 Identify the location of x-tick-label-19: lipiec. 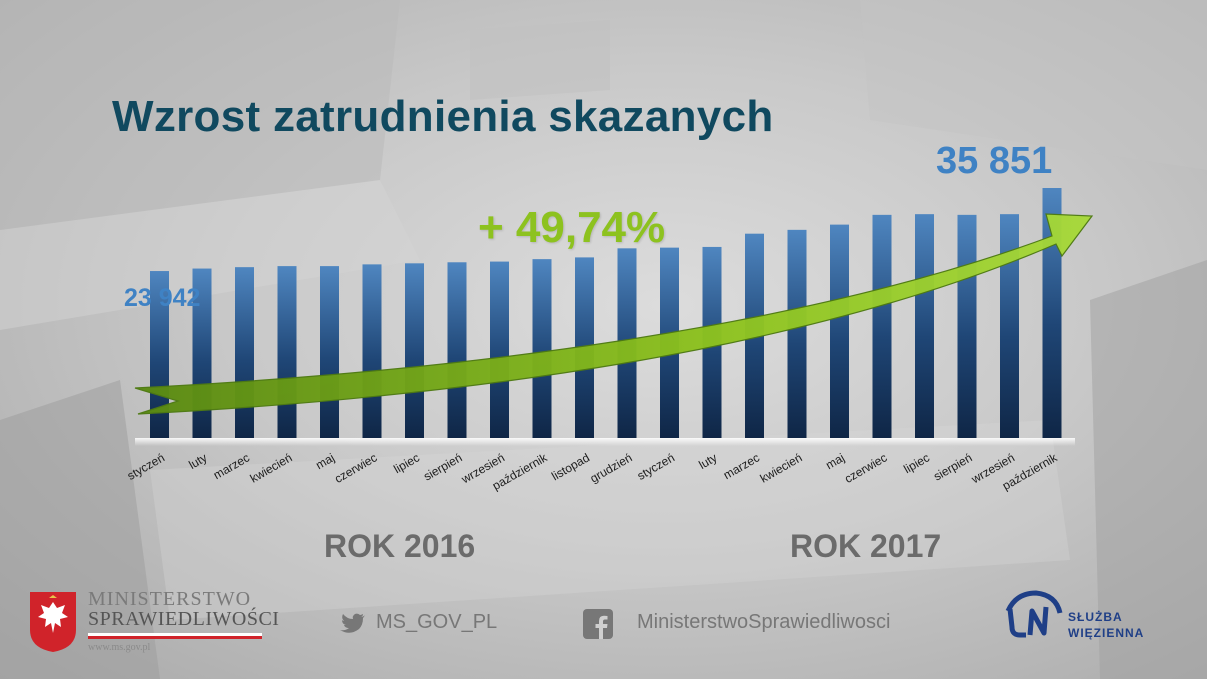
(916, 463).